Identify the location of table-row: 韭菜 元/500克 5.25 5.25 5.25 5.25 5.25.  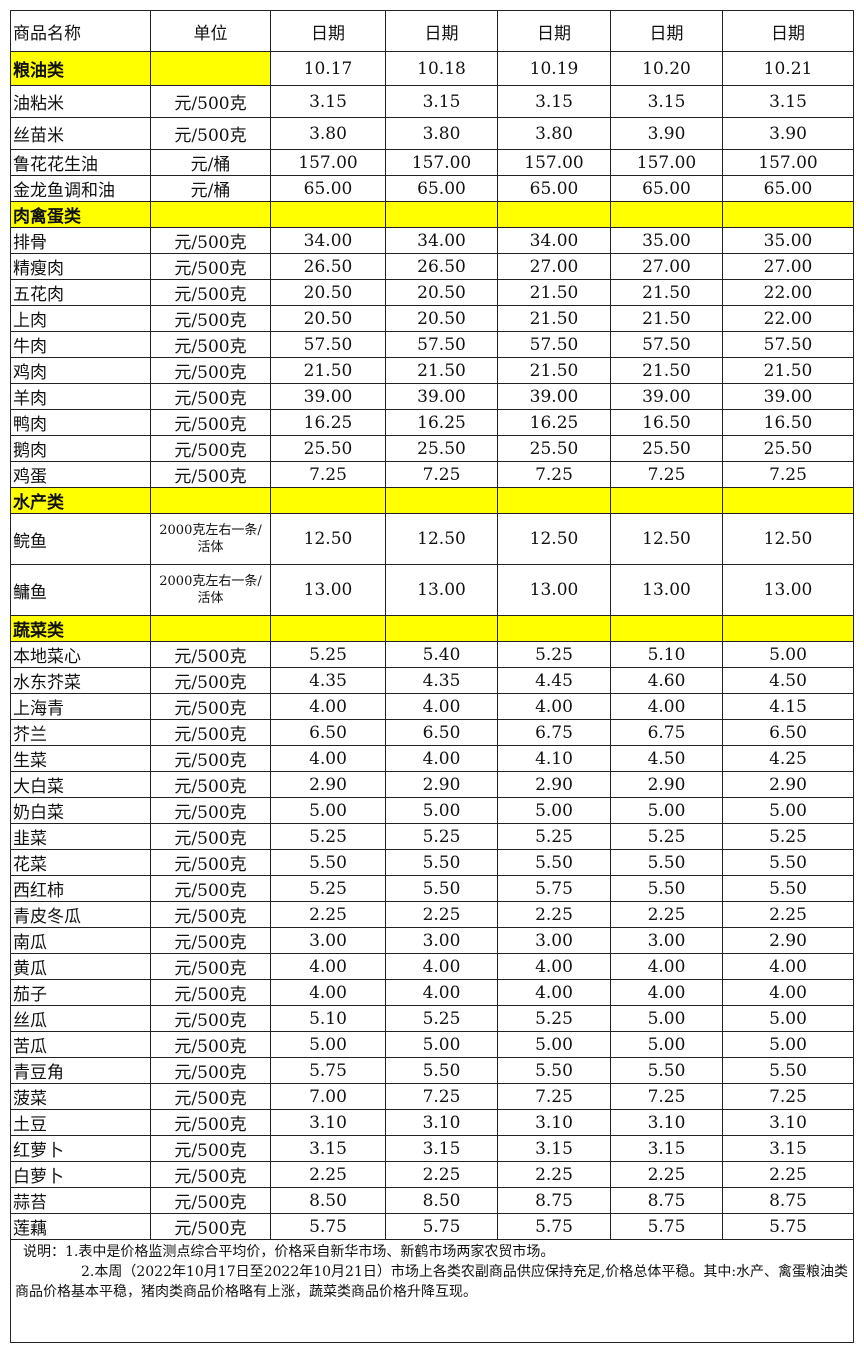
(432, 836).